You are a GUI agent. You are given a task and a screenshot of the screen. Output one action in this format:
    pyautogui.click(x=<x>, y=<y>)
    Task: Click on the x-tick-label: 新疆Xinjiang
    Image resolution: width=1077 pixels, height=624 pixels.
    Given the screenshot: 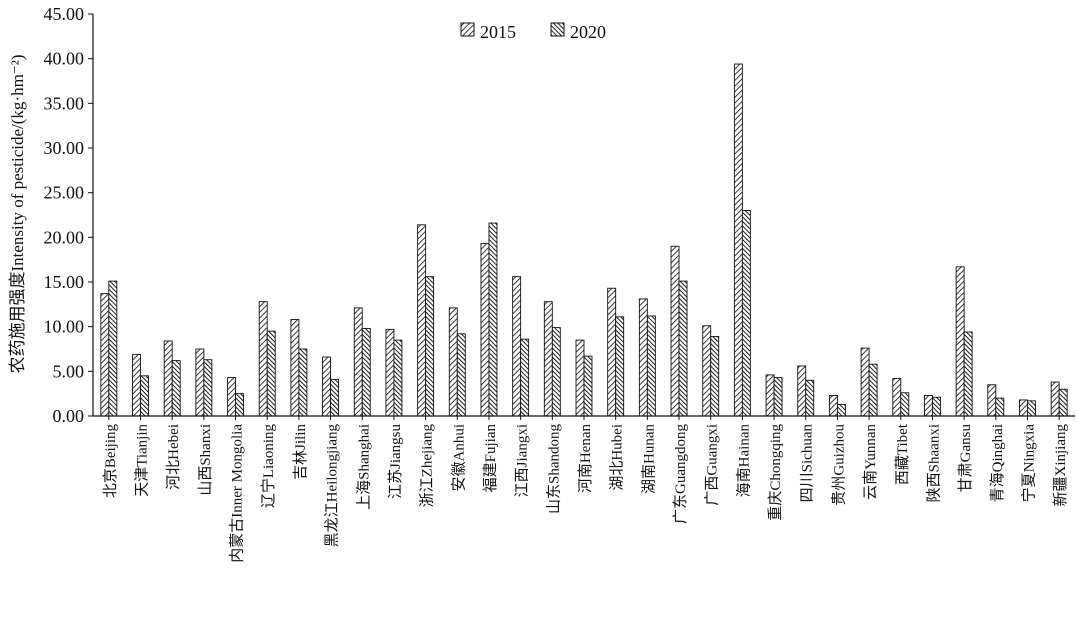 What is the action you would take?
    pyautogui.click(x=1060, y=465)
    